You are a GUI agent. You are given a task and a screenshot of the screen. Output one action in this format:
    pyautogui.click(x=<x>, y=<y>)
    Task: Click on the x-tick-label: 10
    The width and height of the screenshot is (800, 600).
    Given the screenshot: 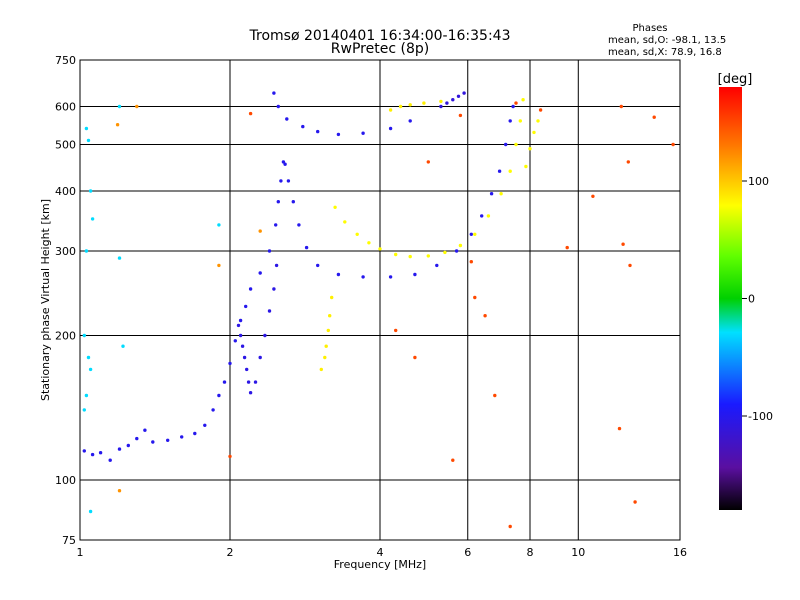 What is the action you would take?
    pyautogui.click(x=578, y=552)
    